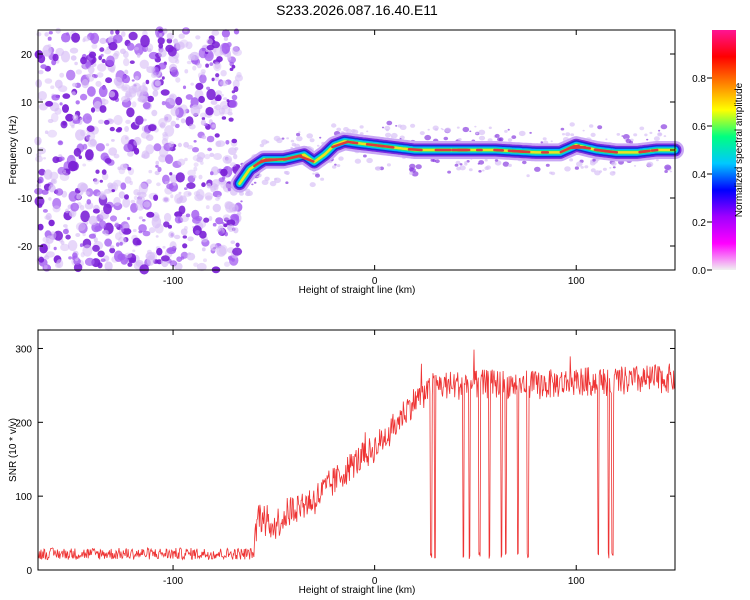  Describe the element at coordinates (699, 271) in the screenshot. I see `colorbar-tick-label: 0.0` at that location.